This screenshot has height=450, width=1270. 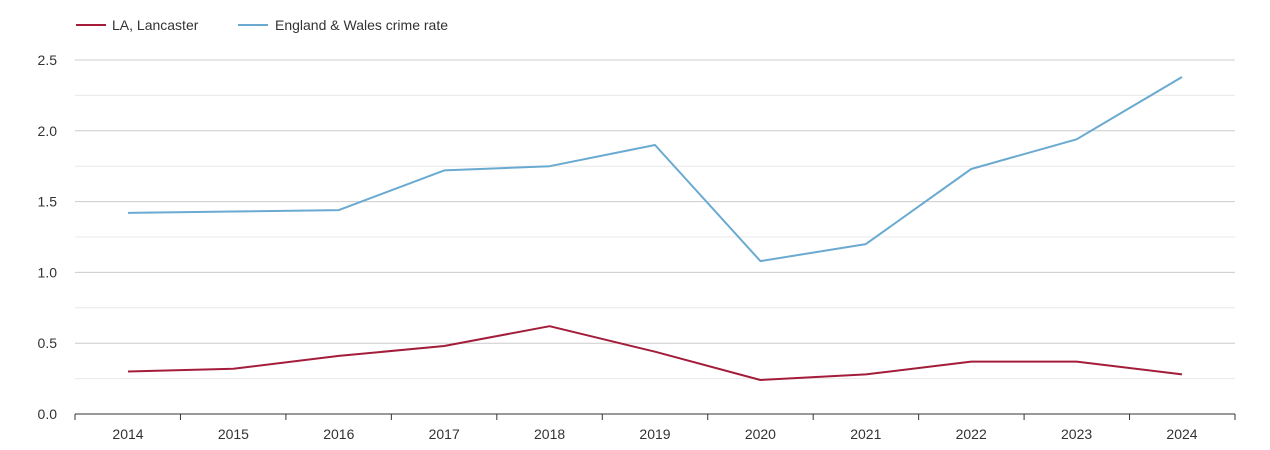 What do you see at coordinates (262, 25) in the screenshot?
I see `legend: LA, Lancaster England & Wales crime rate` at bounding box center [262, 25].